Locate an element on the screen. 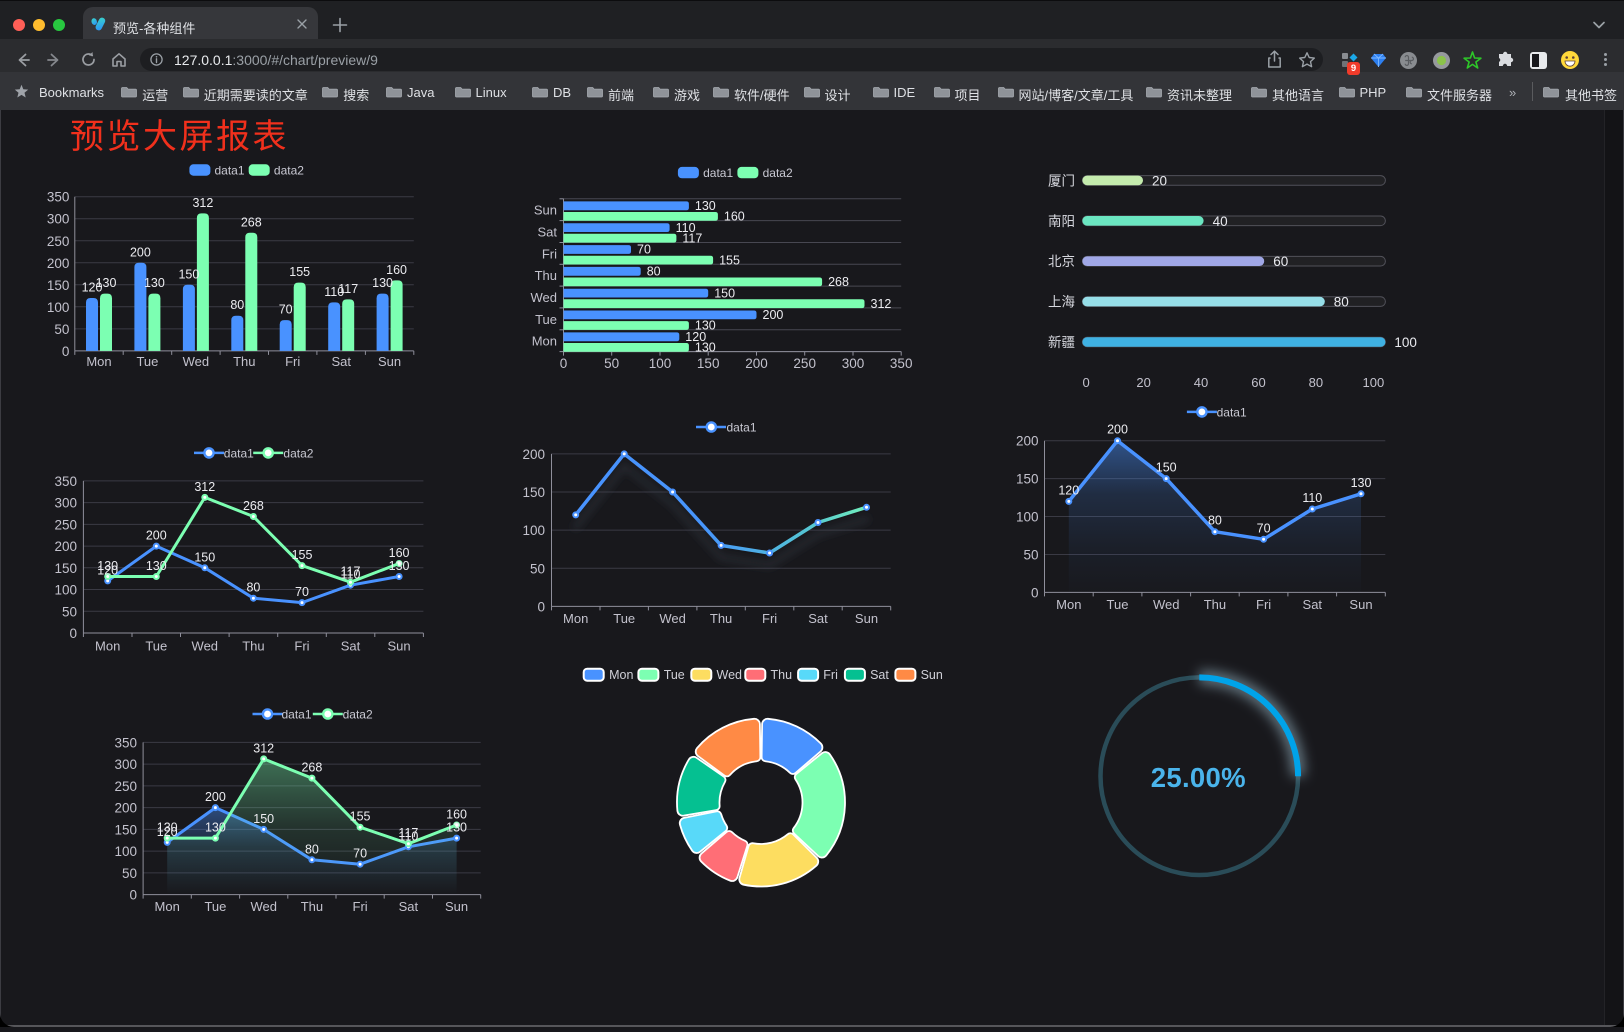 This screenshot has width=1624, height=1032. svg-text: Sat is located at coordinates (1313, 604).